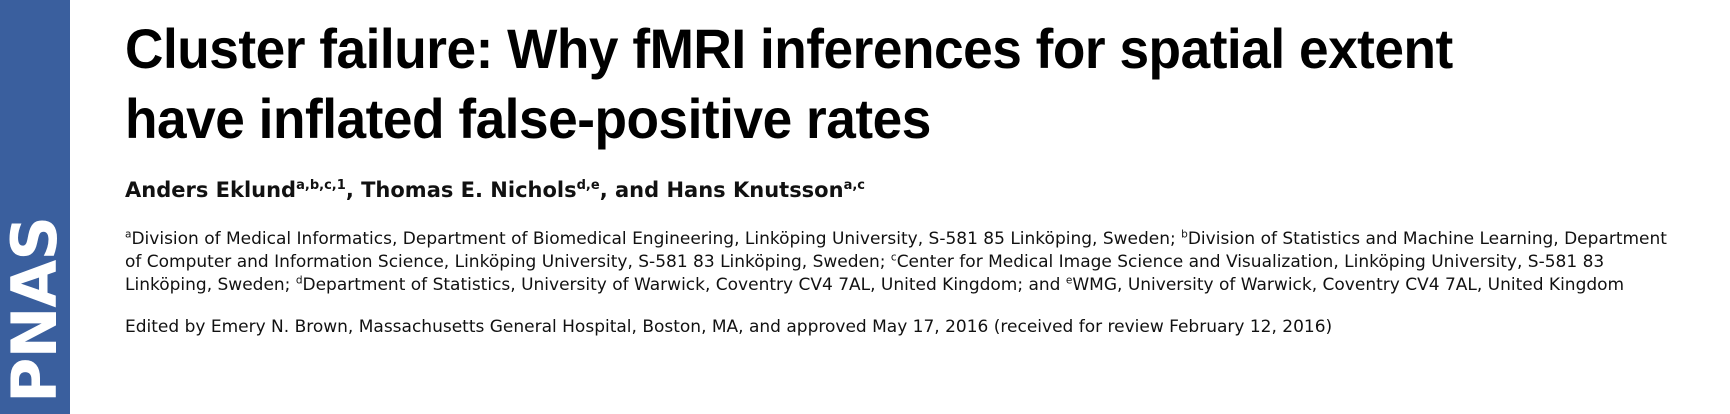 The image size is (1730, 414). I want to click on pnas-logo: PNAS, so click(35, 310).